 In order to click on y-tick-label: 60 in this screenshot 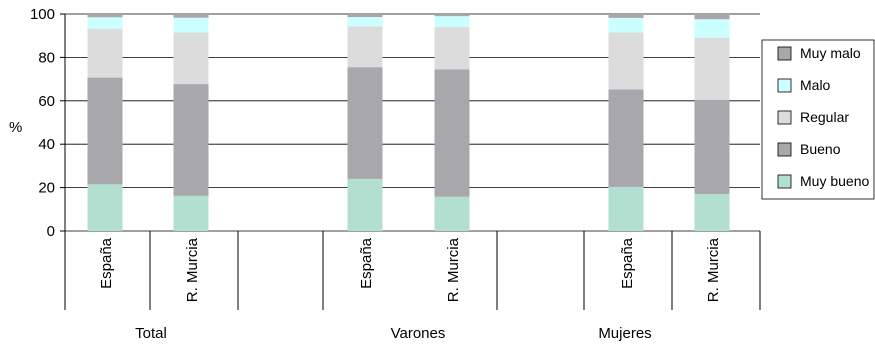, I will do `click(46, 101)`.